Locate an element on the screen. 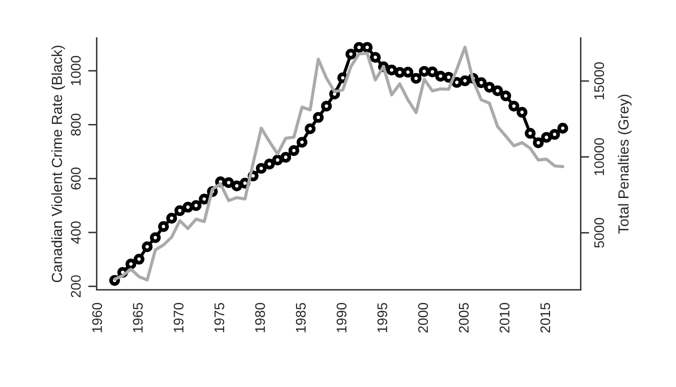 Image resolution: width=676 pixels, height=387 pixels. y2-axis-title: Total Penalties (Grey) is located at coordinates (625, 164).